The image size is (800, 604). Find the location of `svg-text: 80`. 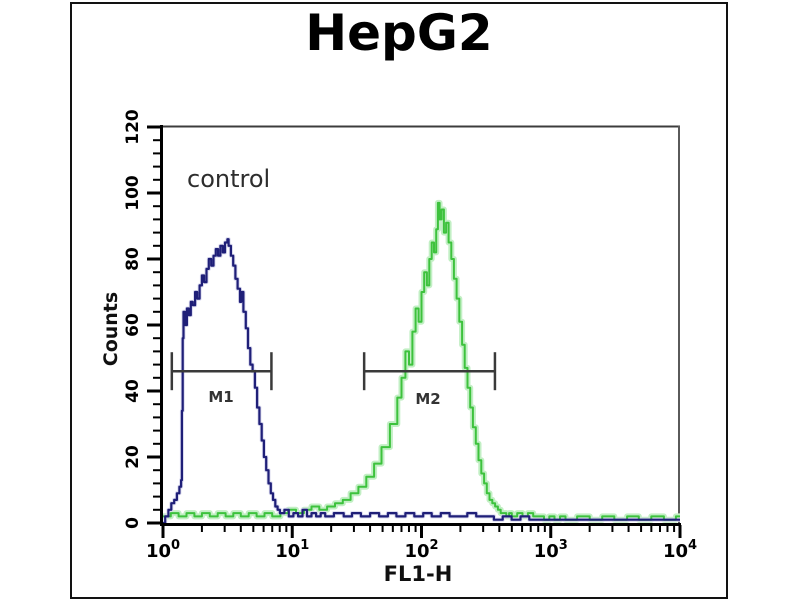

svg-text: 80 is located at coordinates (133, 259).